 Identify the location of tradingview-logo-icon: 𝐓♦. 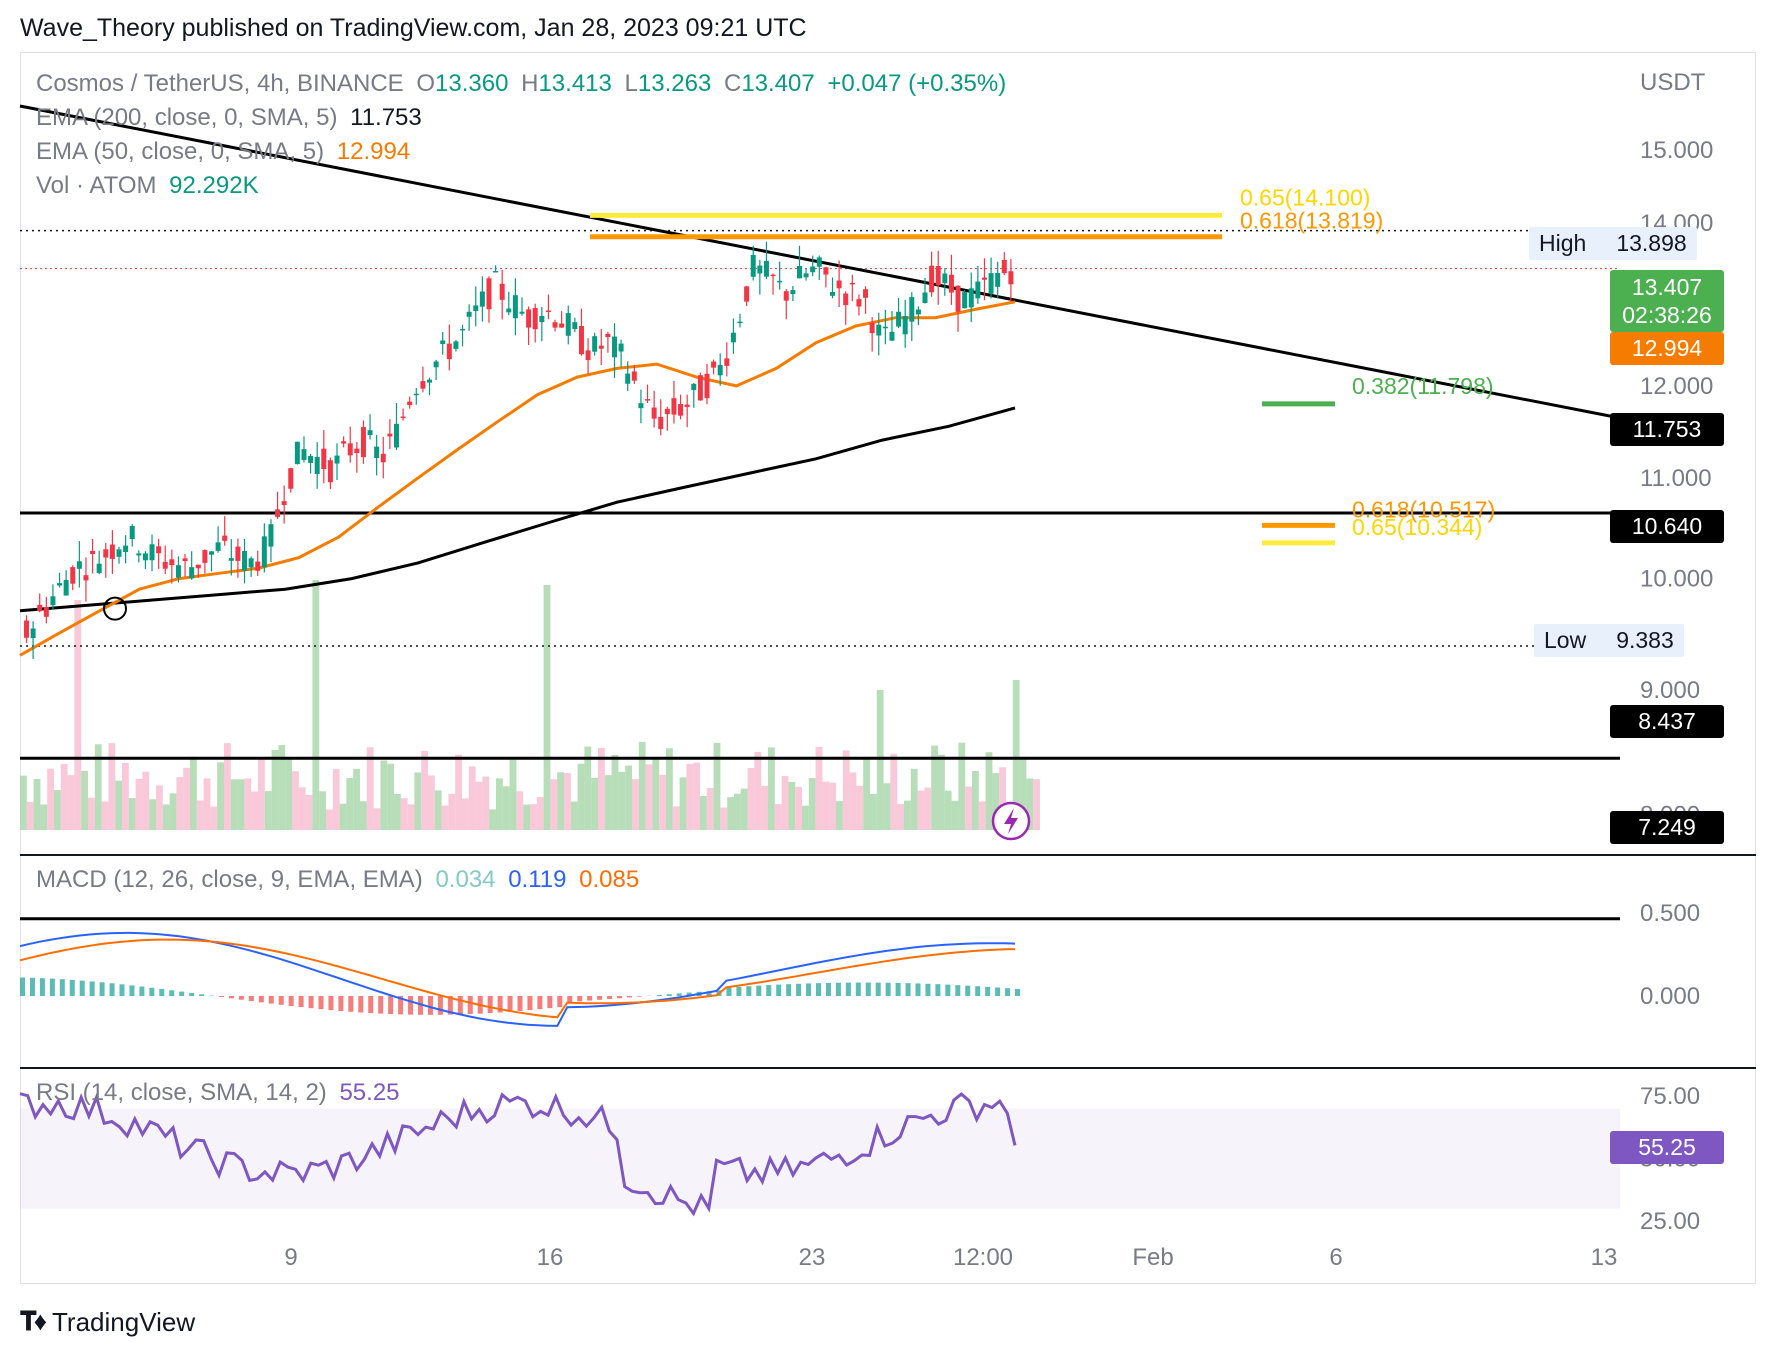
(33, 1321).